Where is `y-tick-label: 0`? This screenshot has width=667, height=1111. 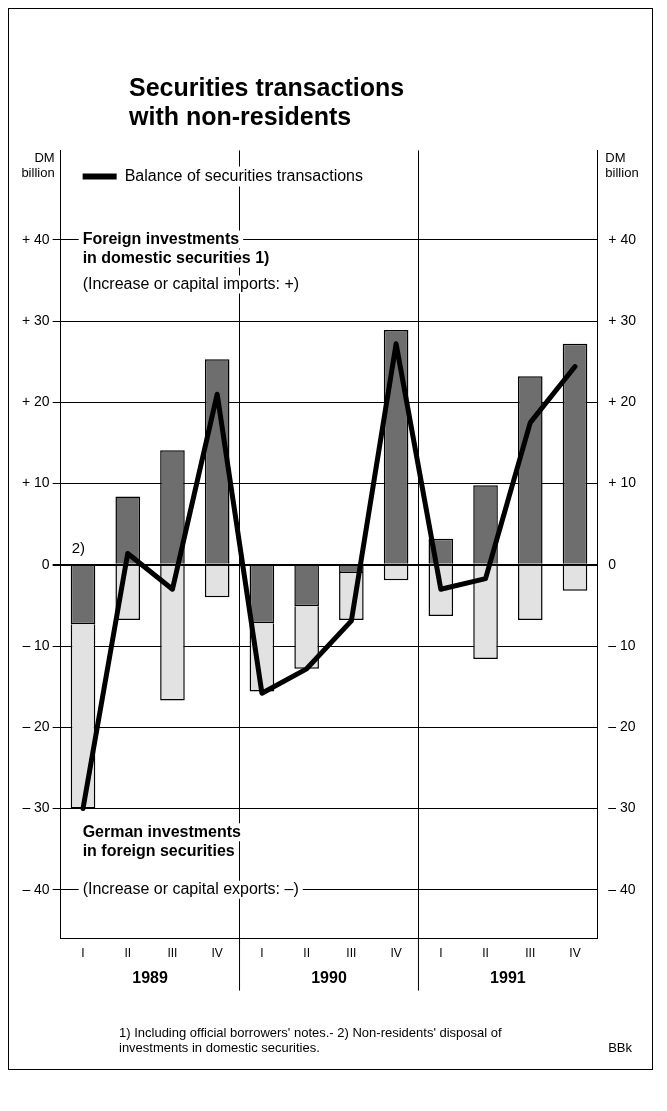
y-tick-label: 0 is located at coordinates (45, 563).